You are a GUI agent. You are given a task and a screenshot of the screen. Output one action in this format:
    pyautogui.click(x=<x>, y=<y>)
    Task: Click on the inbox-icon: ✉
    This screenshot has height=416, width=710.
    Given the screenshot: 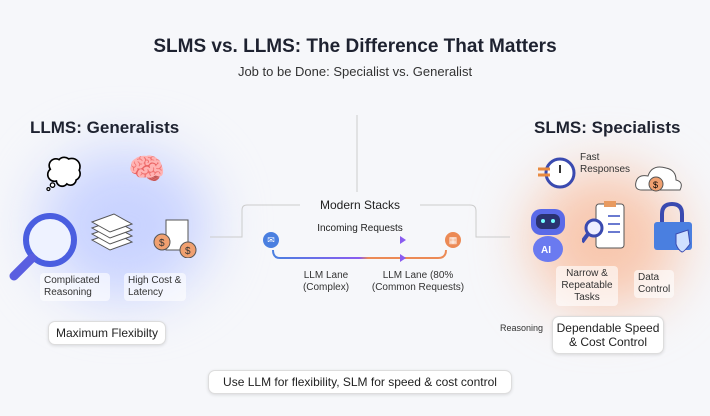 What is the action you would take?
    pyautogui.click(x=271, y=240)
    